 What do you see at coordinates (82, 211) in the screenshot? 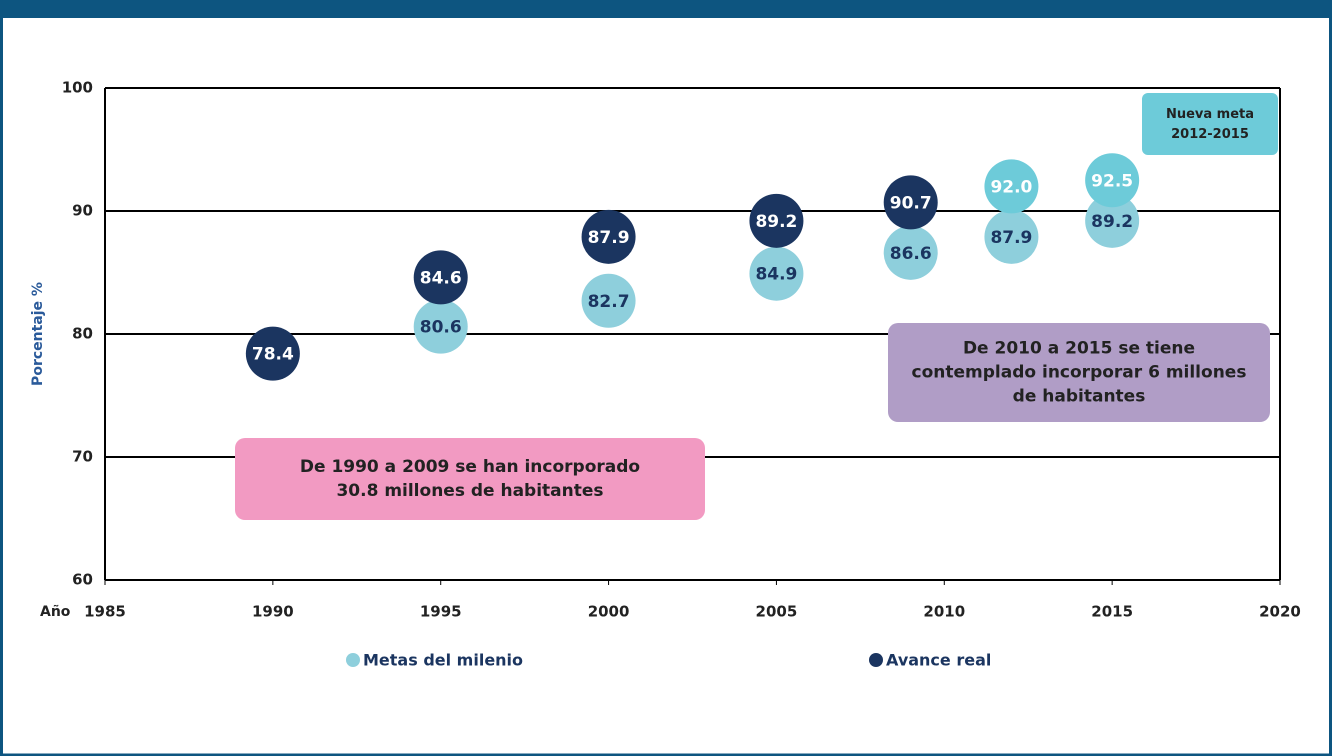
I see `y-tick-label: 90` at bounding box center [82, 211].